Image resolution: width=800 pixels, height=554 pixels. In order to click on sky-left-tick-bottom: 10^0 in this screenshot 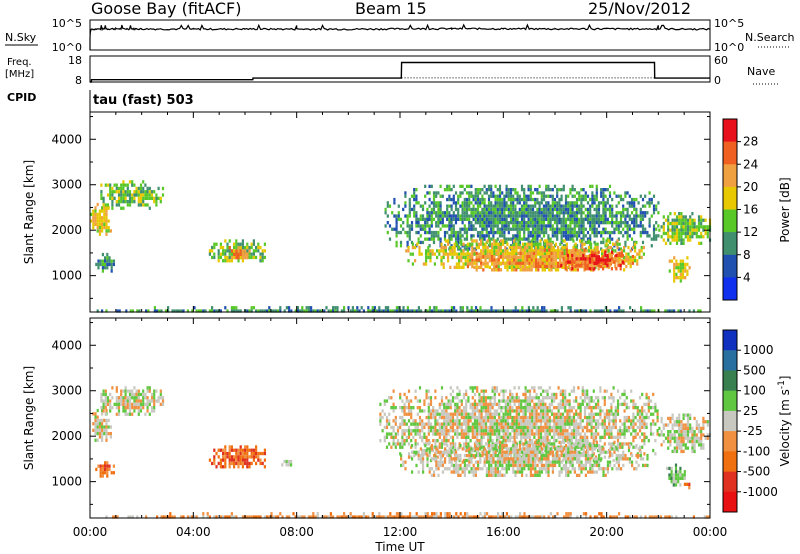, I will do `click(67, 47)`.